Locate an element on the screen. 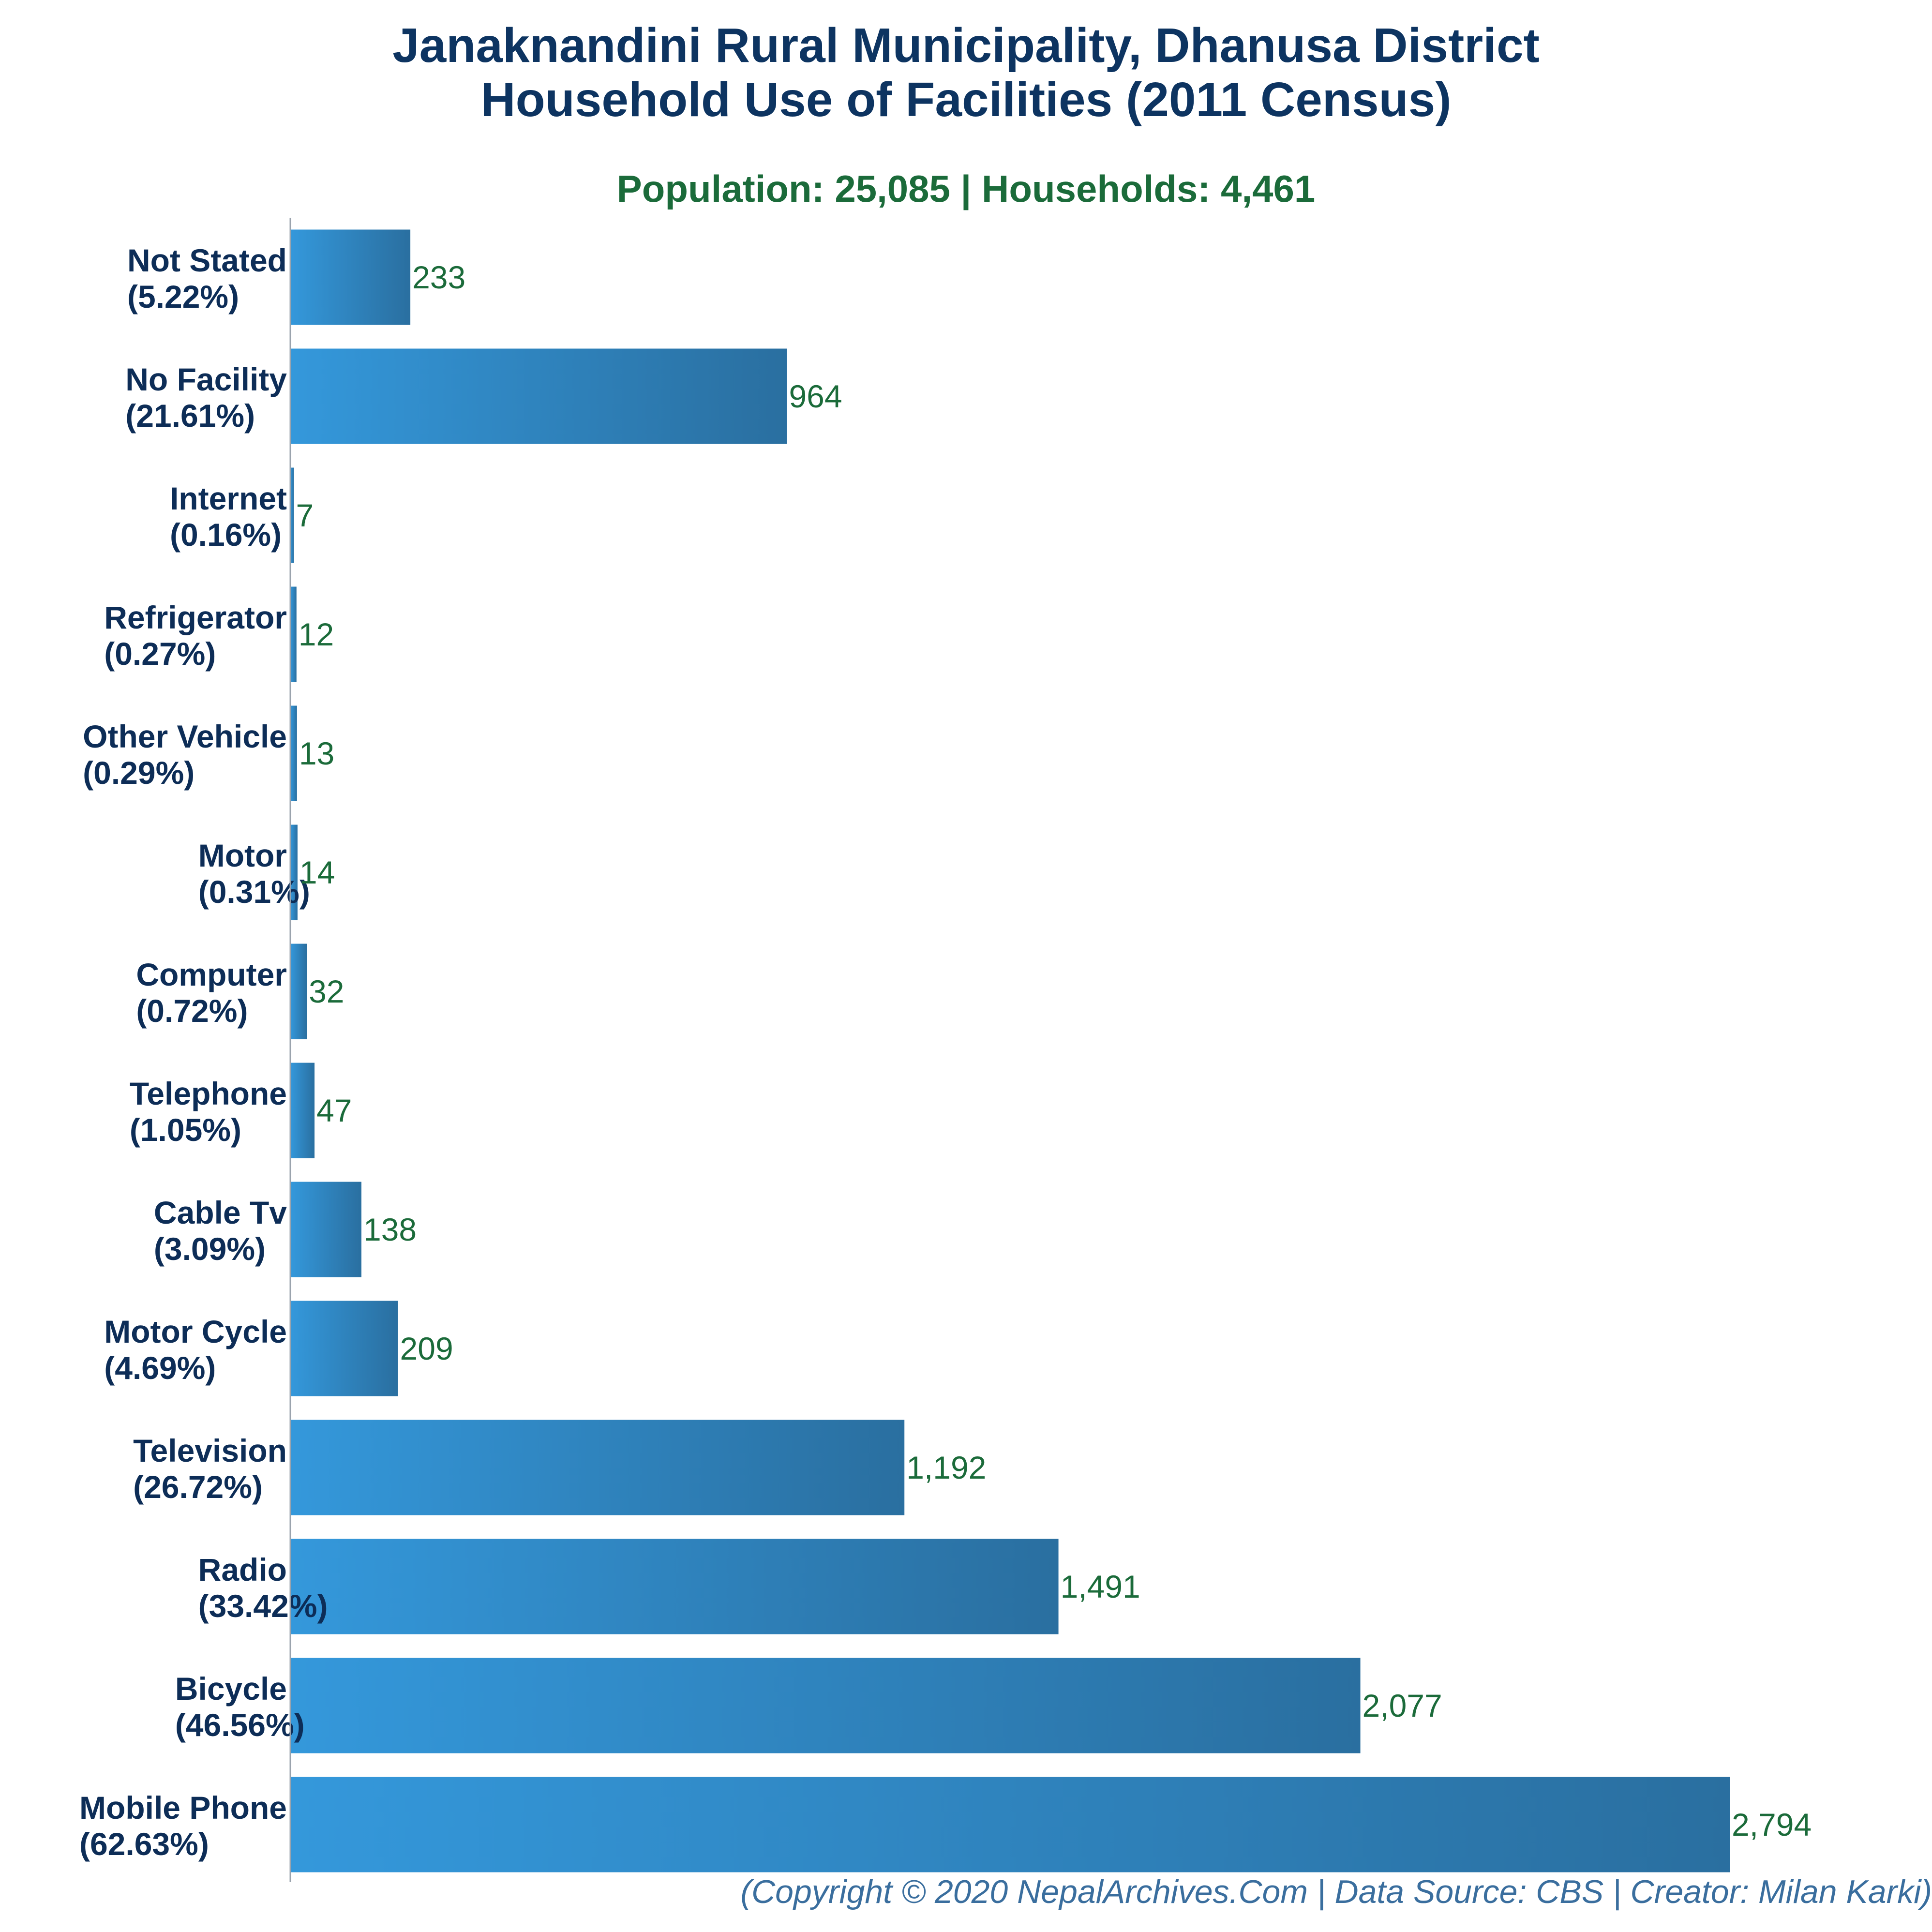  category-label: Internet is located at coordinates (228, 498).